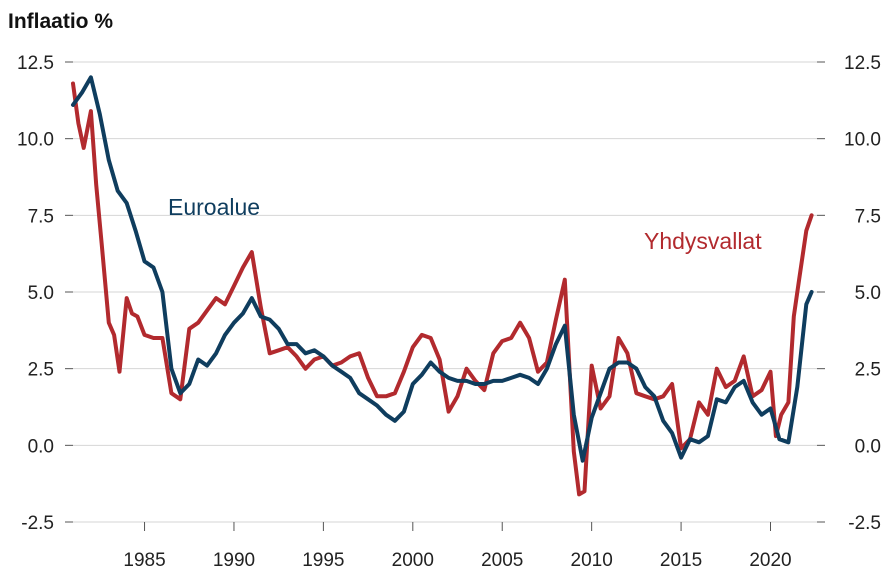  Describe the element at coordinates (144, 560) in the screenshot. I see `x-tick-label: 1985` at that location.